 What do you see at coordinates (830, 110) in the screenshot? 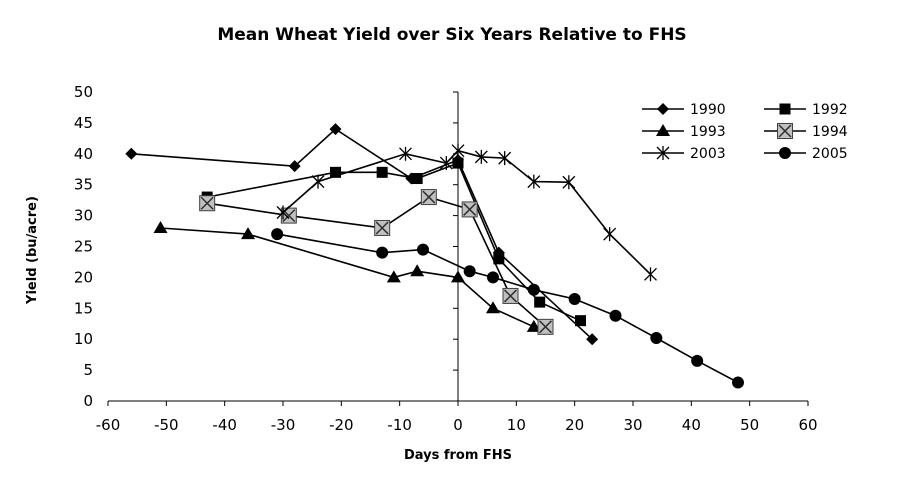
I see `legend-label: 1992` at bounding box center [830, 110].